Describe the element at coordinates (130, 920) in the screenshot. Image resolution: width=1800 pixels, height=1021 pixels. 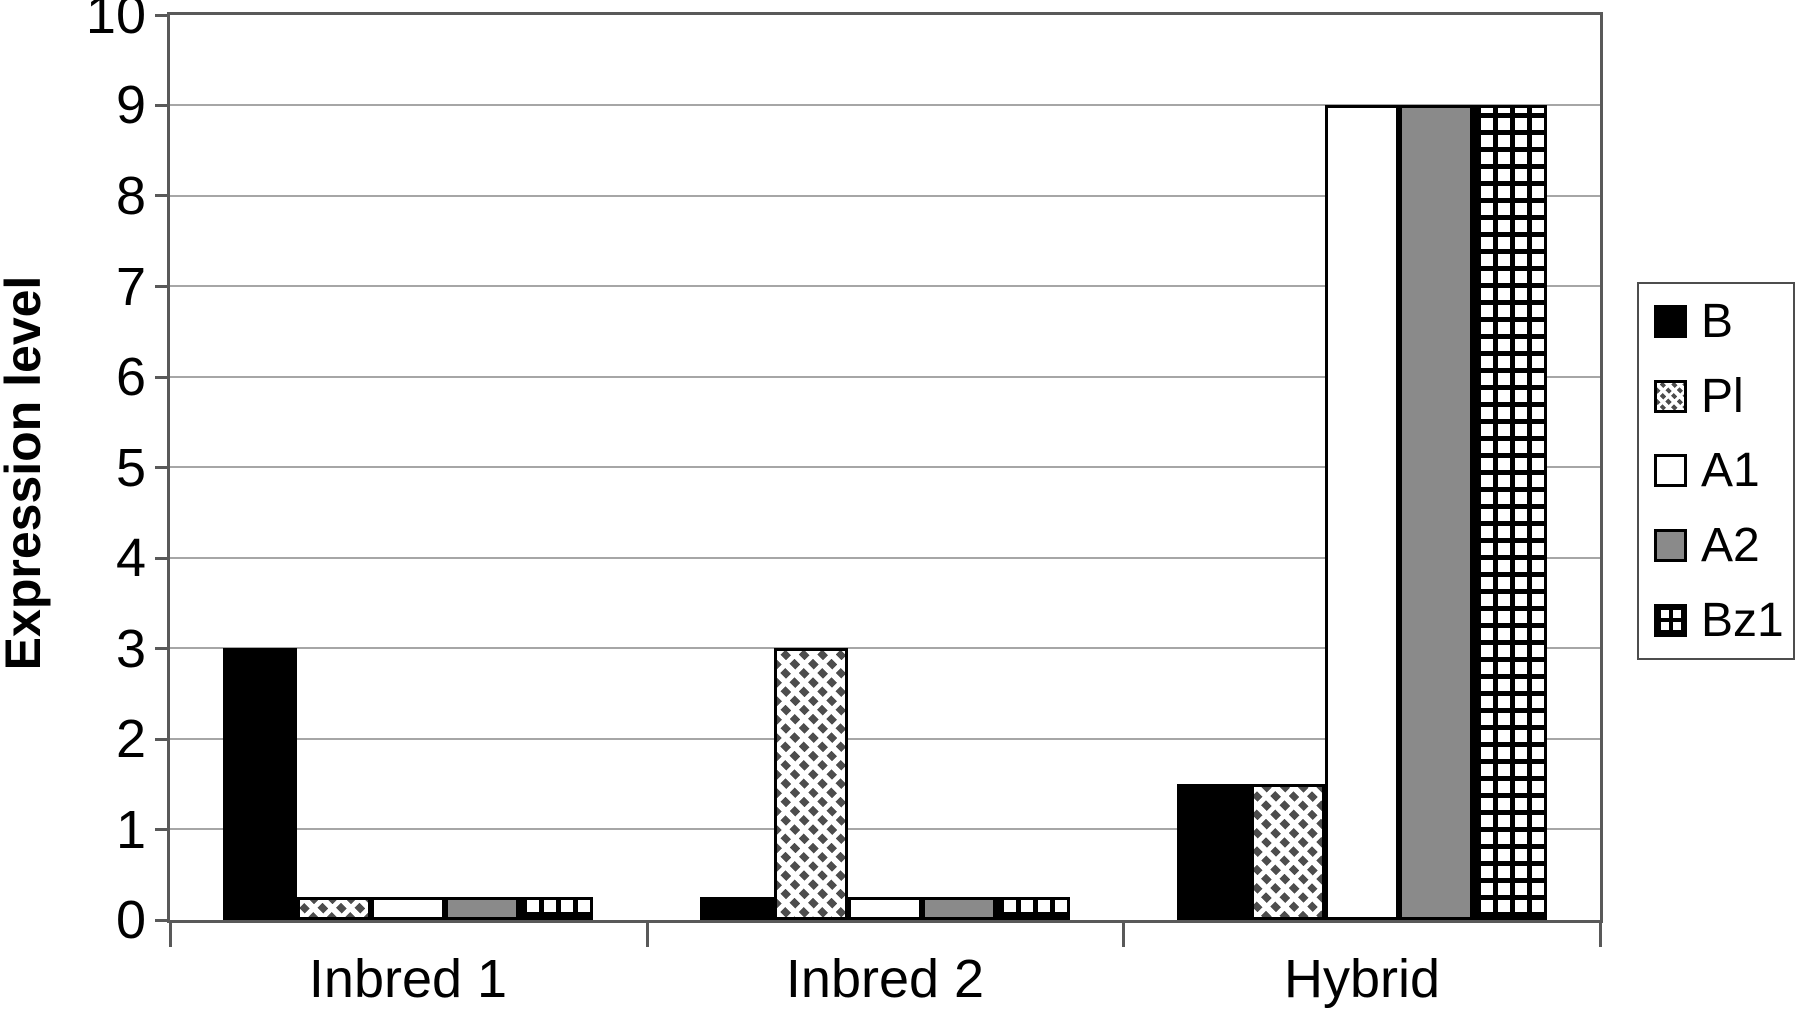
I see `y-tick-label: 0` at that location.